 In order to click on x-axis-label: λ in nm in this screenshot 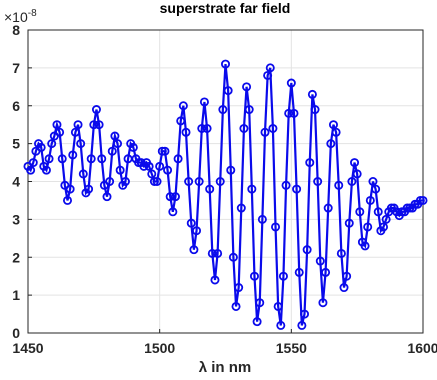, I will do `click(225, 367)`.